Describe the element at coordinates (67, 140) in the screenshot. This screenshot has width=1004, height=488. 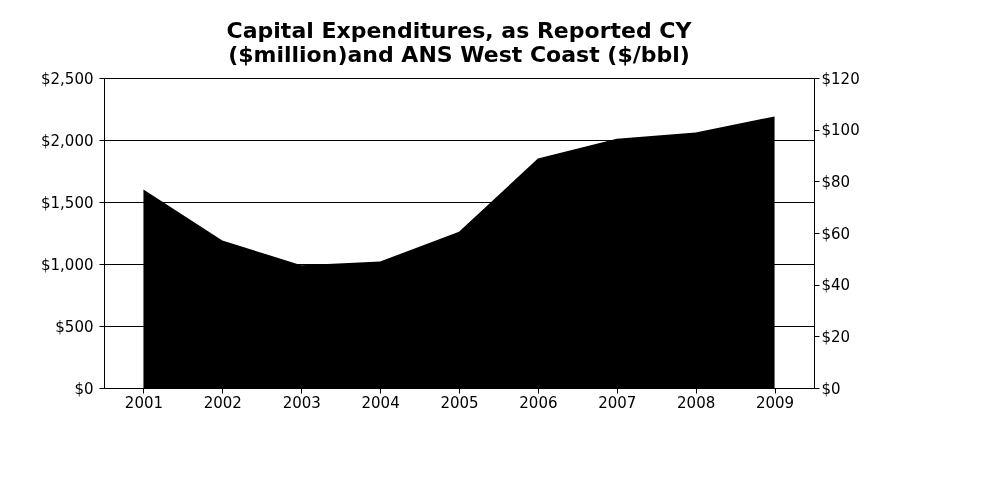
I see `y-tick-label: $2,000` at that location.